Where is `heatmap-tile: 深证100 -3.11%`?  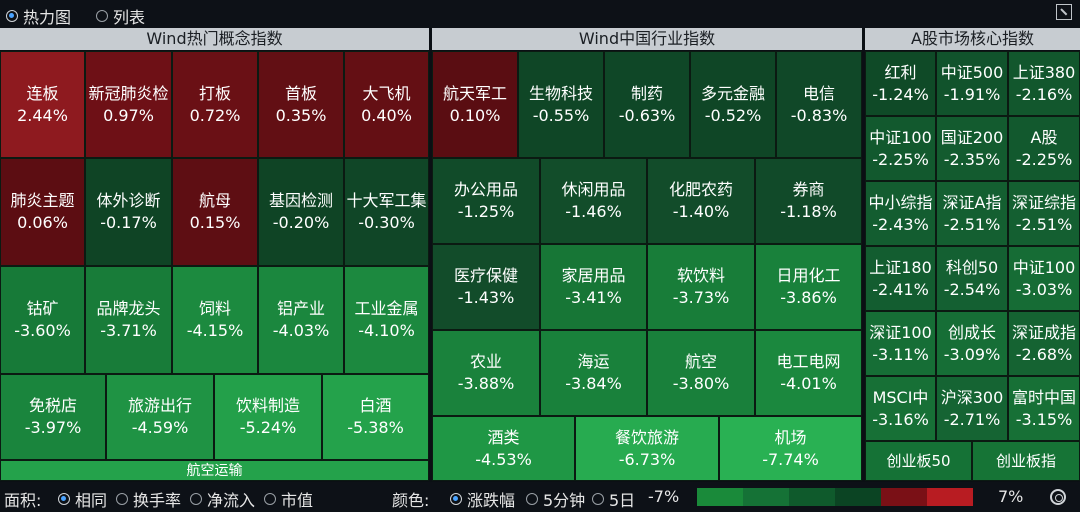 heatmap-tile: 深证100 -3.11% is located at coordinates (900, 343).